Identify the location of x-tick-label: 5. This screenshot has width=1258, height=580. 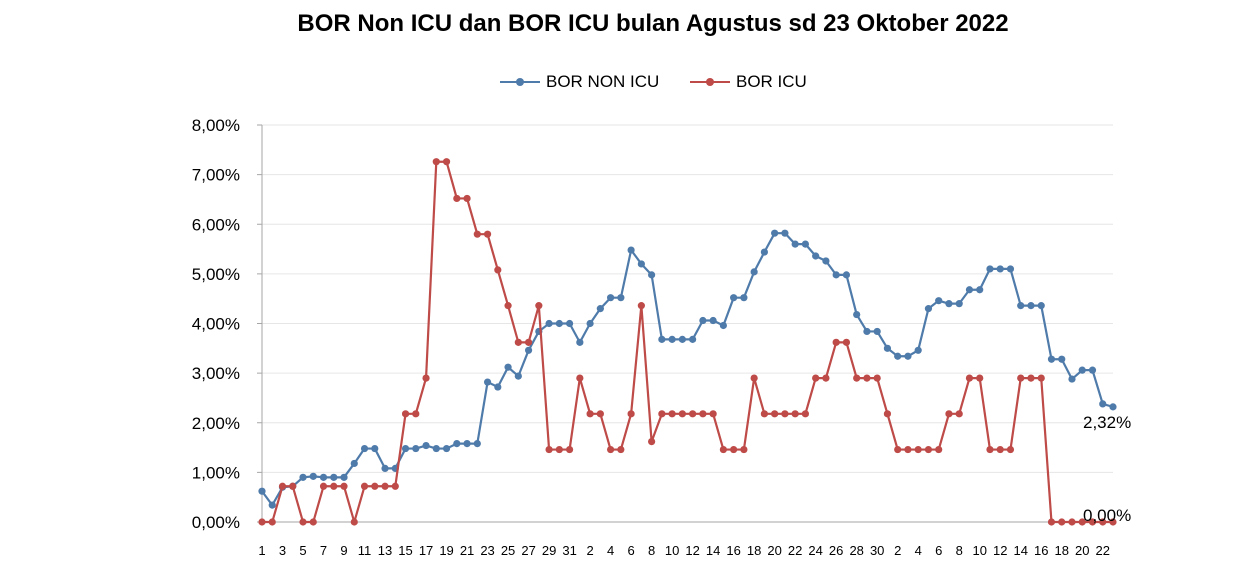
(302, 550).